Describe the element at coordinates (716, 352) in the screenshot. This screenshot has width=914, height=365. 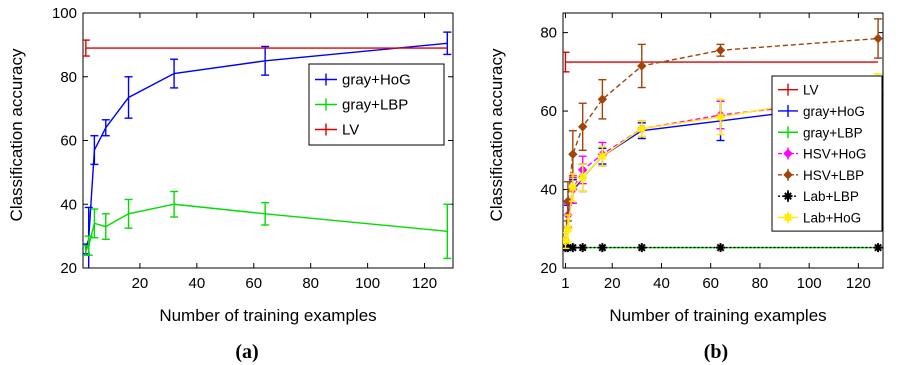
I see `panel-caption-b: (b)` at that location.